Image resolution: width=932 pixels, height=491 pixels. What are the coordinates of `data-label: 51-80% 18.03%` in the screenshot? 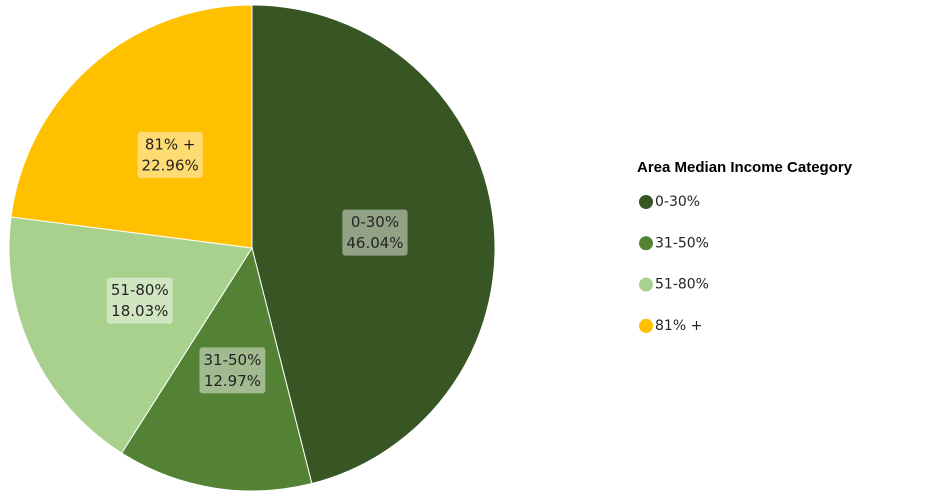 It's located at (139, 300).